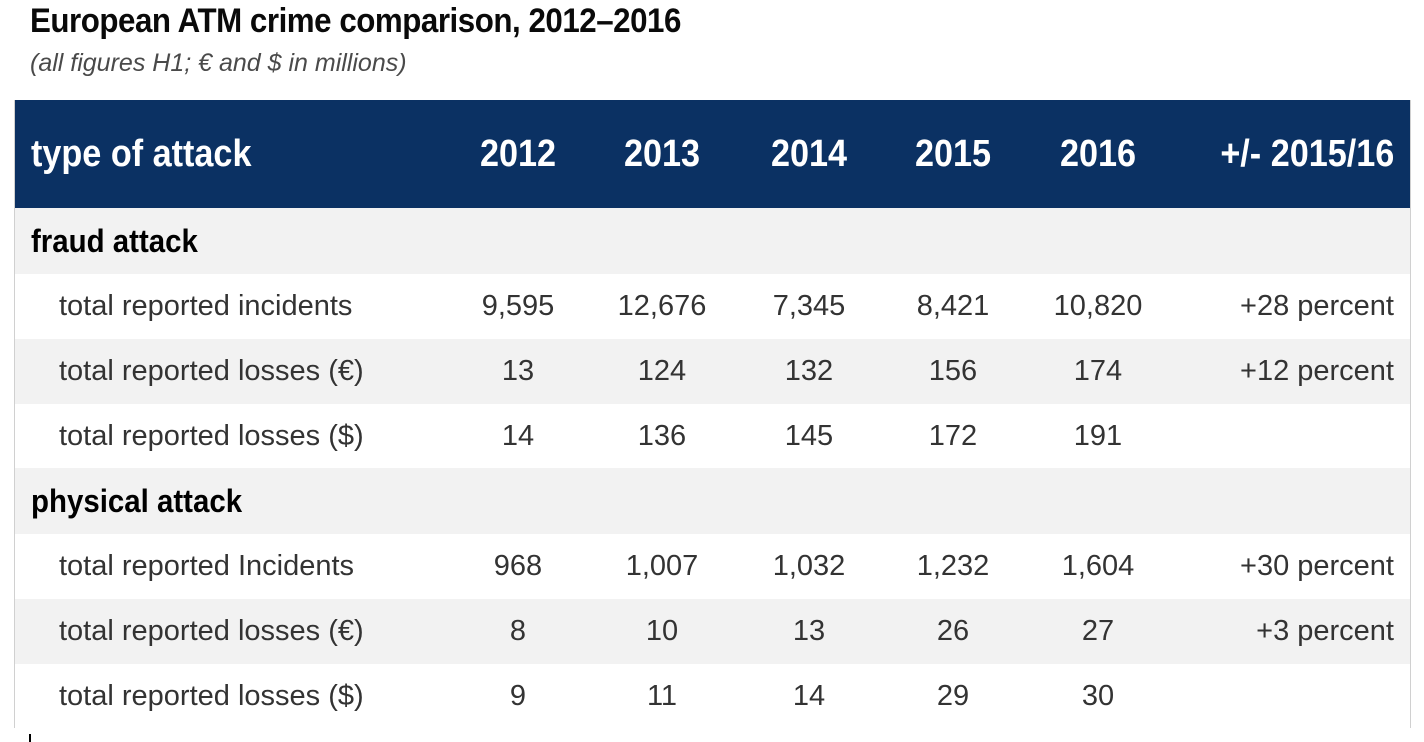 The width and height of the screenshot is (1424, 742). What do you see at coordinates (662, 435) in the screenshot?
I see `value-cell: 136` at bounding box center [662, 435].